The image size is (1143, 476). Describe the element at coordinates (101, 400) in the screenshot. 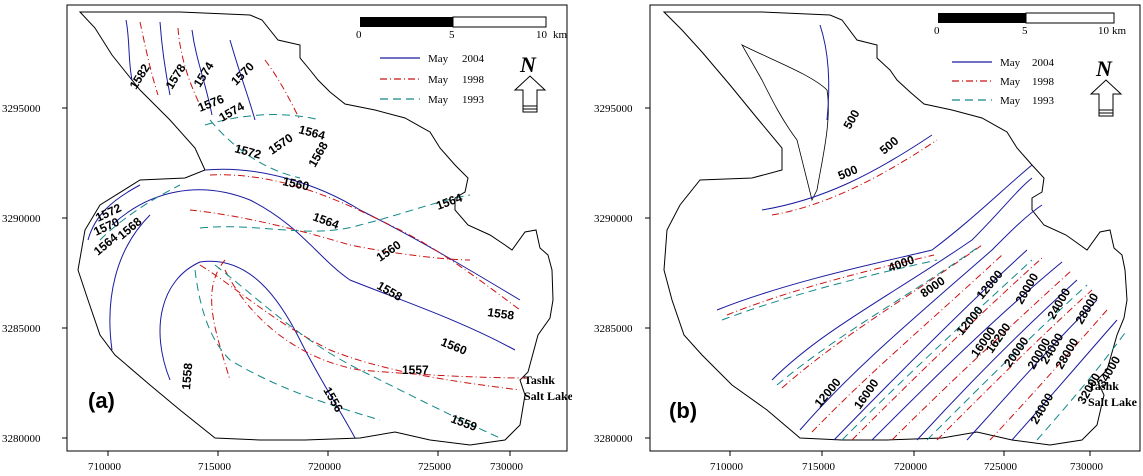

I see `panel-label: (a)` at that location.